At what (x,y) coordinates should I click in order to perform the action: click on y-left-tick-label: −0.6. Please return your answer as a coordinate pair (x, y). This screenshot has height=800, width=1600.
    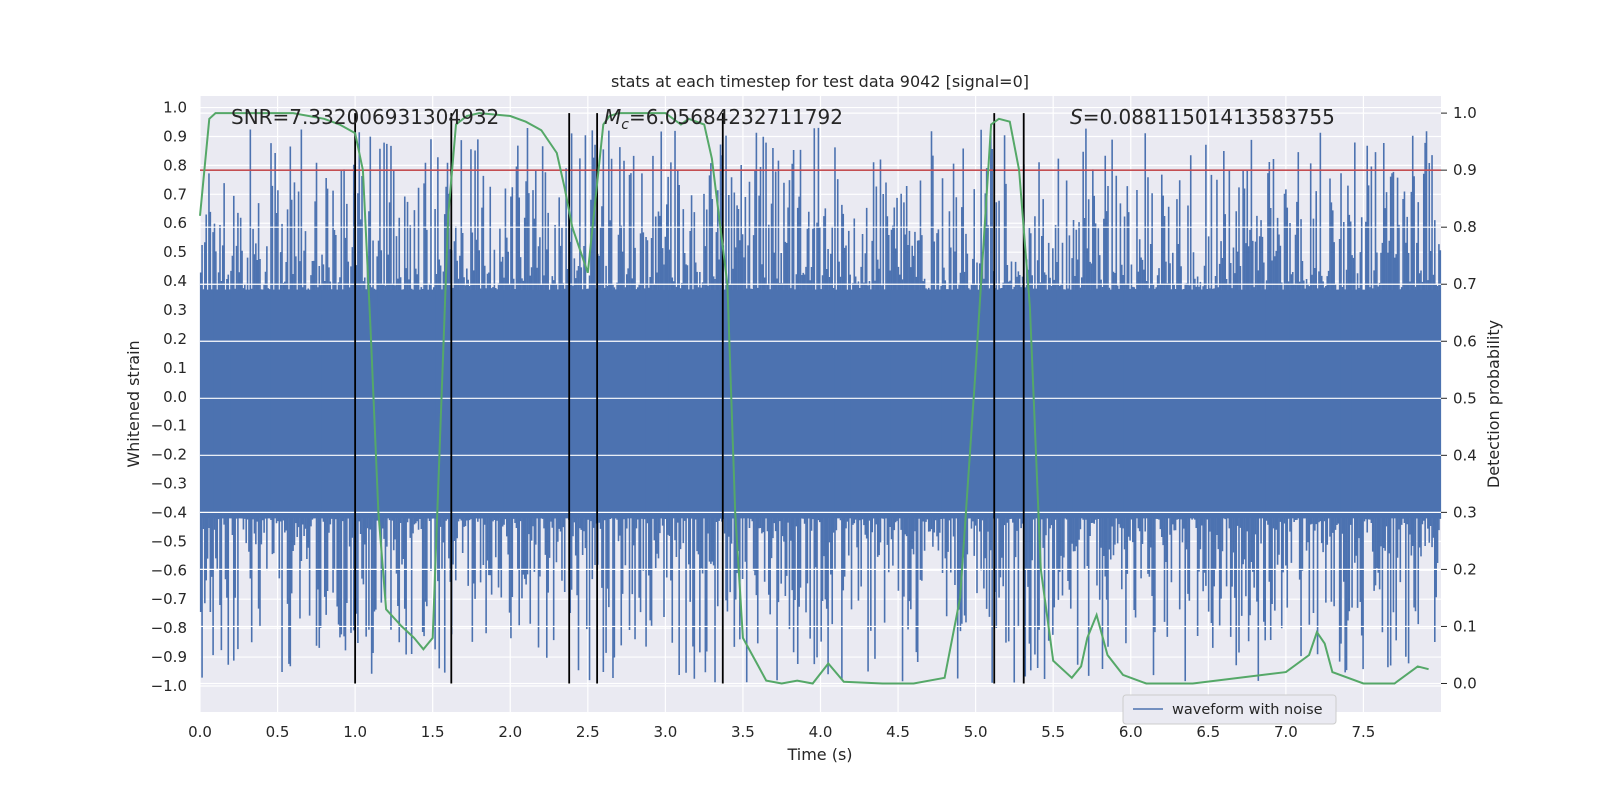
    Looking at the image, I should click on (169, 570).